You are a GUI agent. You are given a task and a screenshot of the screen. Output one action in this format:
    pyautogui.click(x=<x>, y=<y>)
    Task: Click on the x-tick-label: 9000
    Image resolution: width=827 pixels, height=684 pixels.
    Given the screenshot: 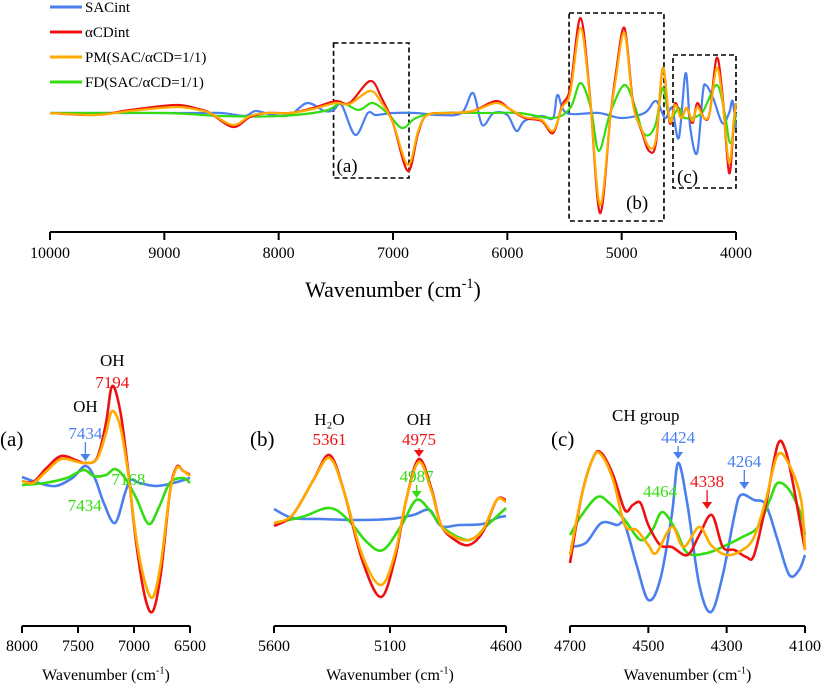 What is the action you would take?
    pyautogui.click(x=164, y=253)
    